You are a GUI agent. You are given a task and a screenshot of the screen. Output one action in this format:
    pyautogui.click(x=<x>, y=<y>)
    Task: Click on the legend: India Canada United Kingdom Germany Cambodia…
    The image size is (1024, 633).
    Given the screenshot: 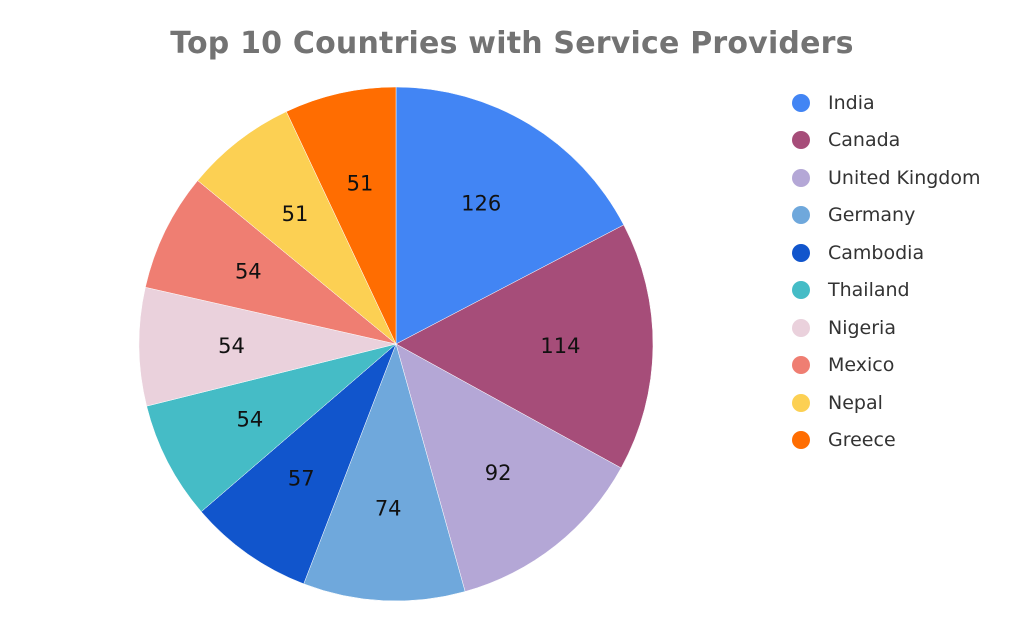 What is the action you would take?
    pyautogui.click(x=886, y=271)
    